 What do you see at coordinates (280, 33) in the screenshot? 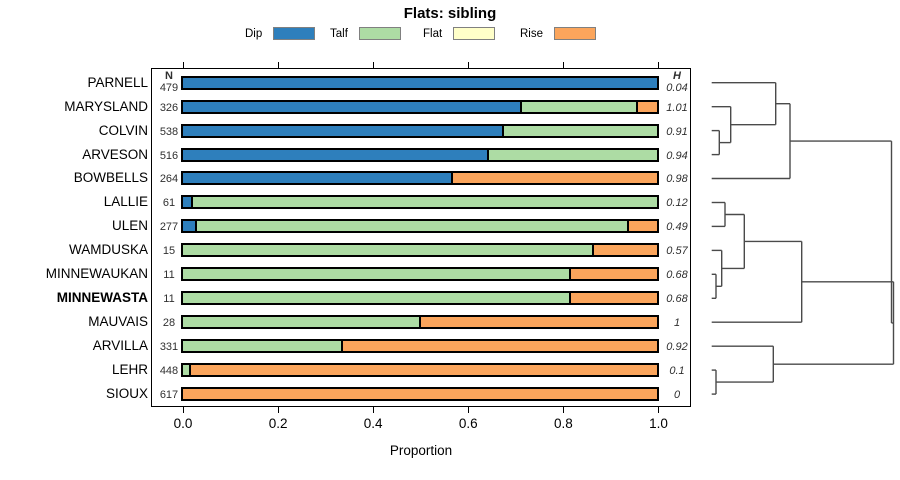
I see `legend-item-dip: Dip` at bounding box center [280, 33].